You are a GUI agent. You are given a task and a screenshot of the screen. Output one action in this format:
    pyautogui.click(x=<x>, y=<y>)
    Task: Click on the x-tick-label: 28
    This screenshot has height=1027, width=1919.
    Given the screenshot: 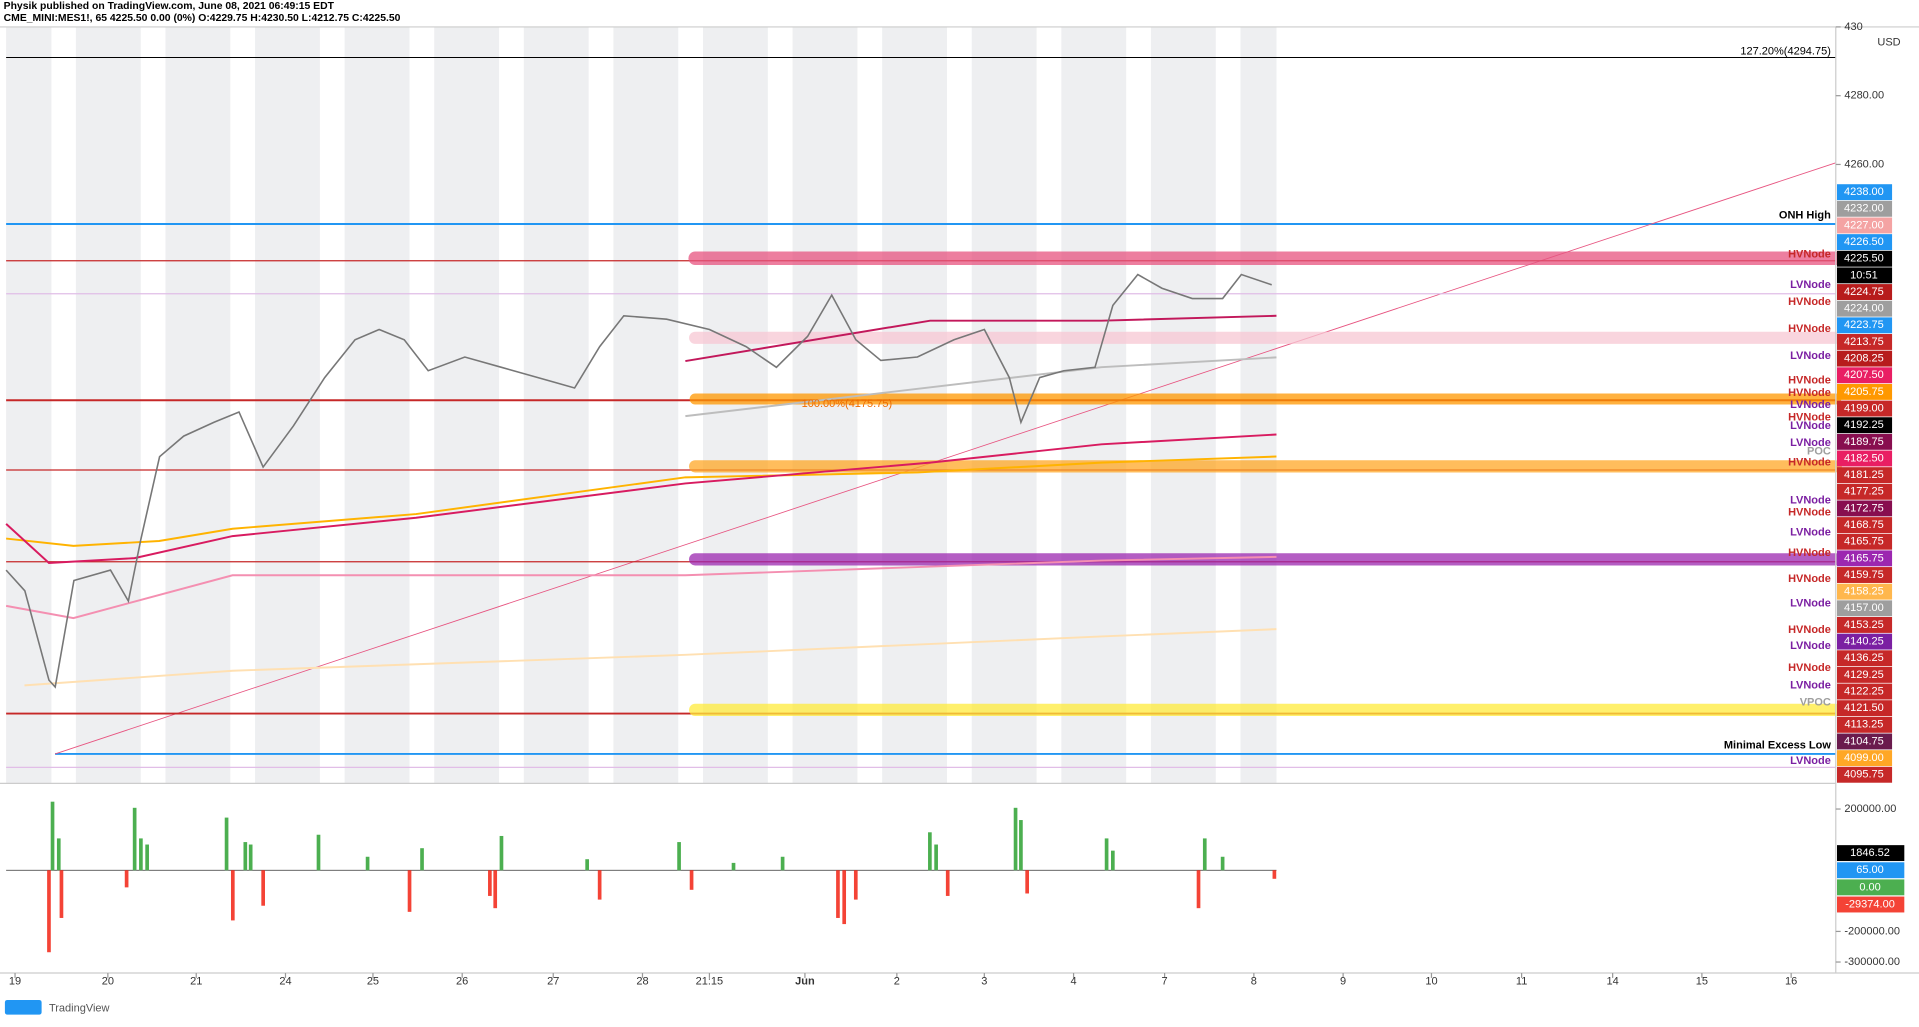 What is the action you would take?
    pyautogui.click(x=642, y=982)
    